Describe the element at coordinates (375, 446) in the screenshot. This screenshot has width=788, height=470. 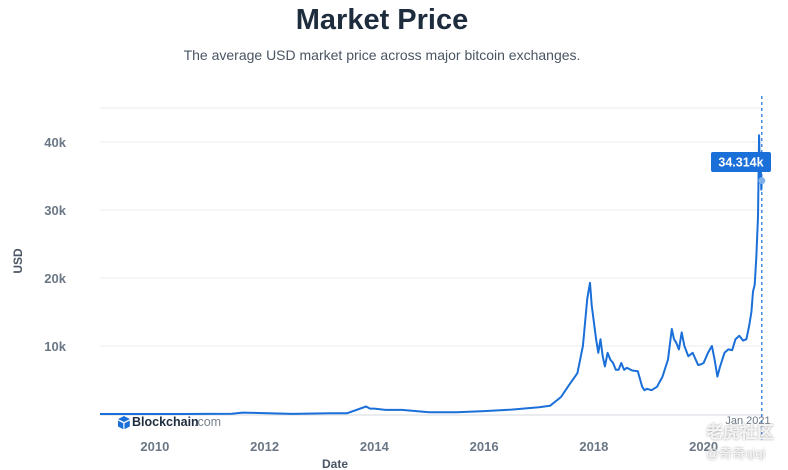
I see `x-tick-label: 2014` at that location.